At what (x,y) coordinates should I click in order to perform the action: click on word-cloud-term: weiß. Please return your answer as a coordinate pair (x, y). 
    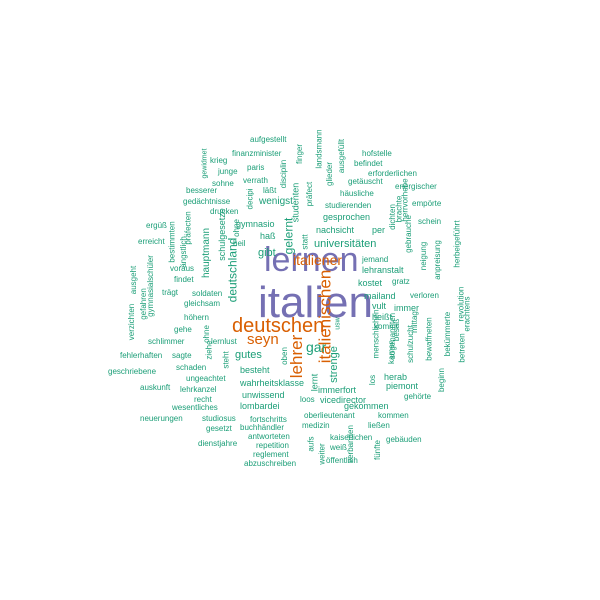
    Looking at the image, I should click on (338, 447).